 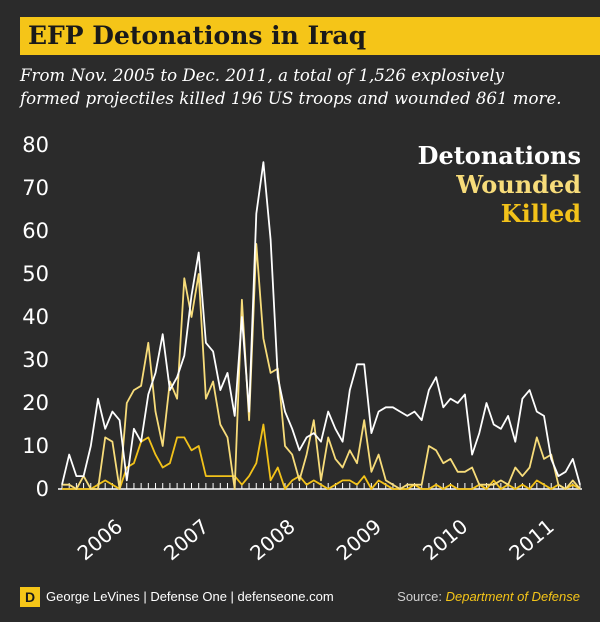 I want to click on y-tick-label: 10, so click(x=35, y=446).